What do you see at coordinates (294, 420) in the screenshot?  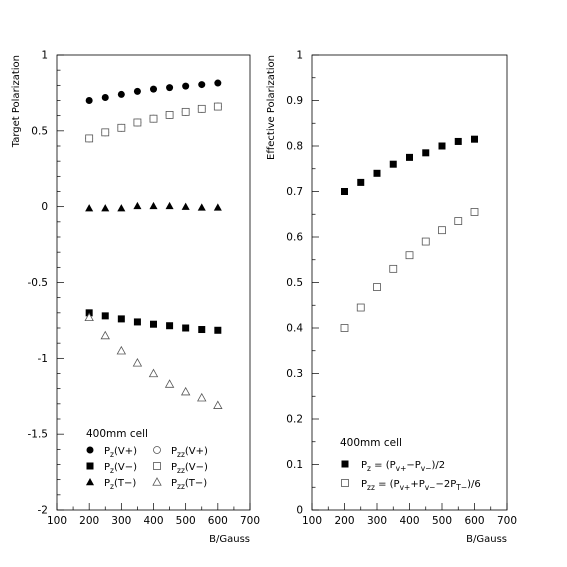 I see `y-tick-label-right: 0.2` at bounding box center [294, 420].